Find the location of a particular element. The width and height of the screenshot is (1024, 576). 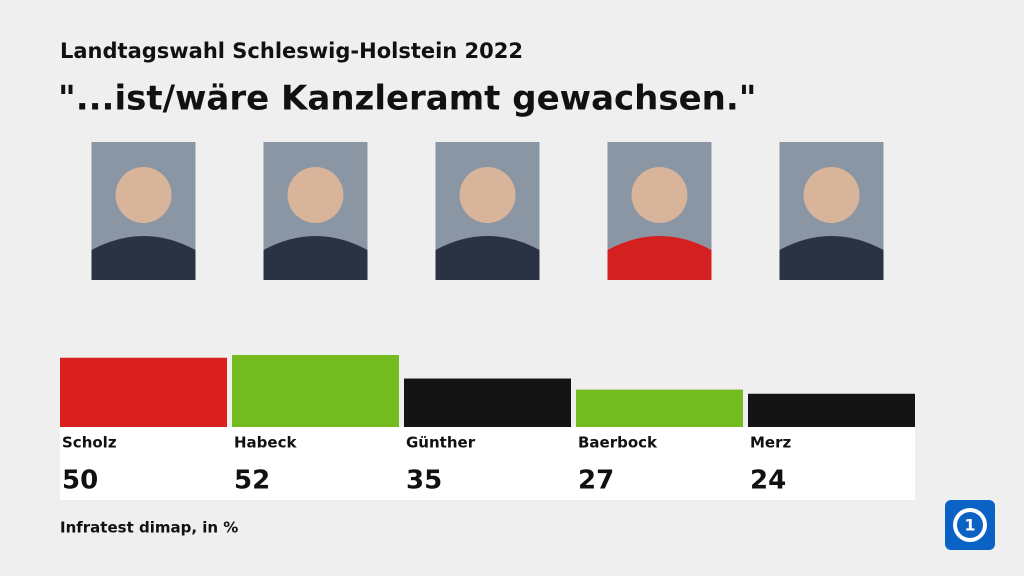

category-label: Scholz is located at coordinates (89, 443).